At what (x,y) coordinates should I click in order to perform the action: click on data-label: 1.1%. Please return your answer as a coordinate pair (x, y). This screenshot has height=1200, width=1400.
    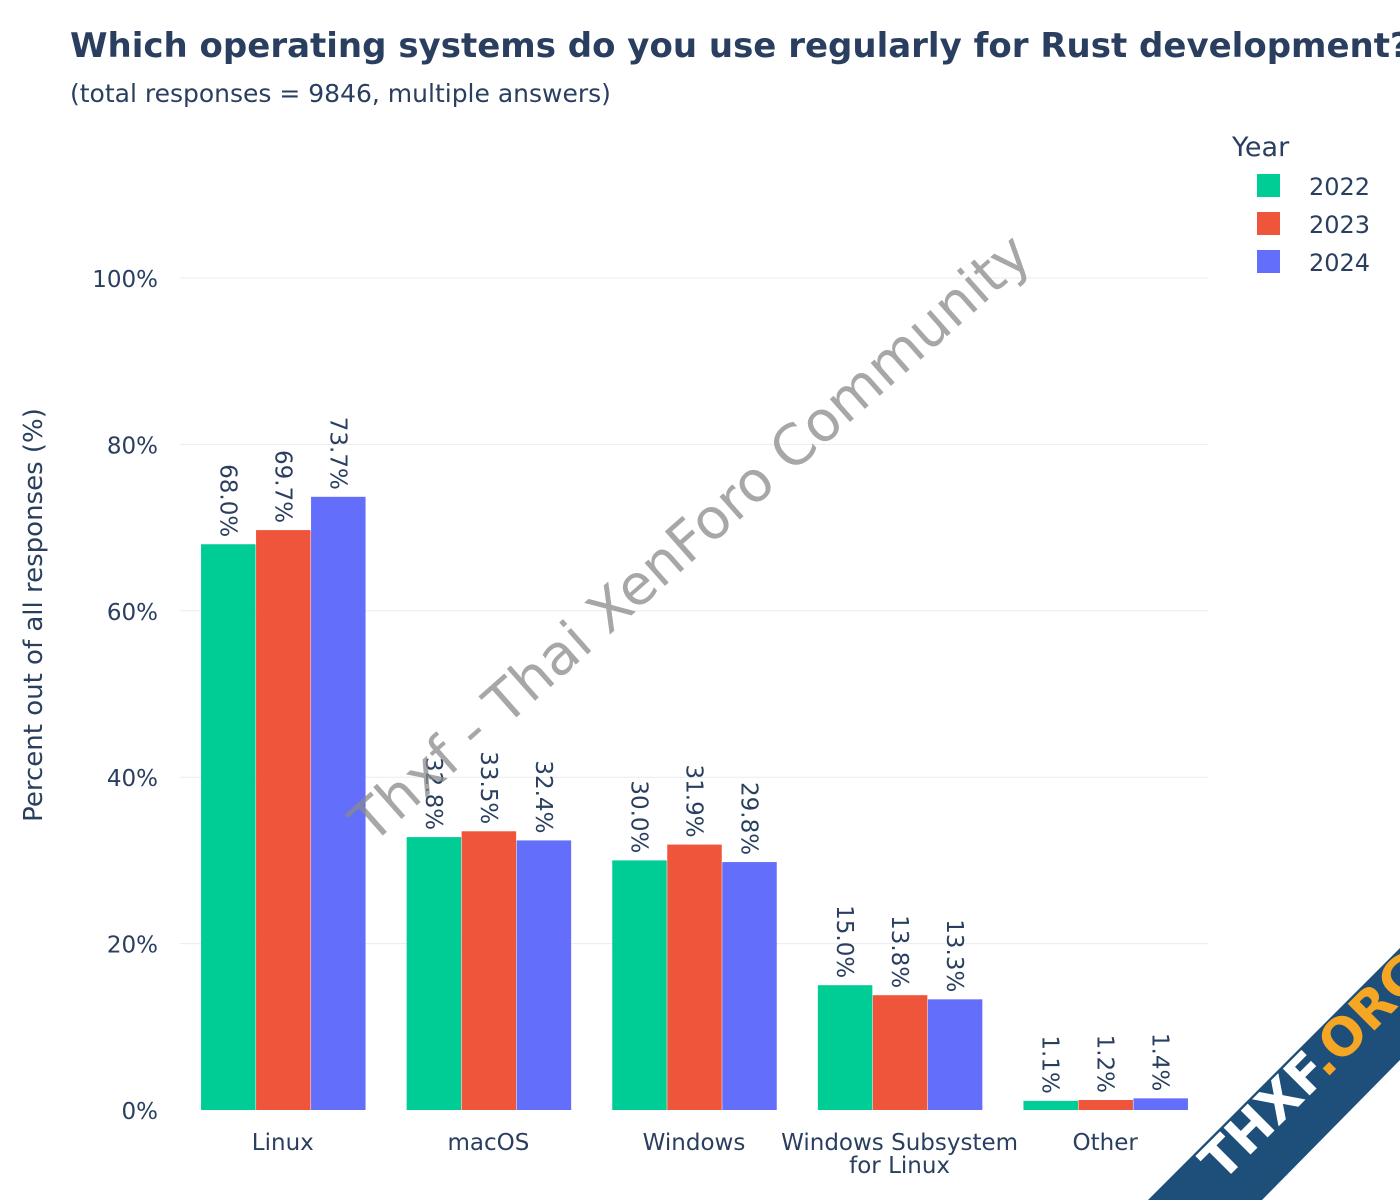
    Looking at the image, I should click on (1050, 1064).